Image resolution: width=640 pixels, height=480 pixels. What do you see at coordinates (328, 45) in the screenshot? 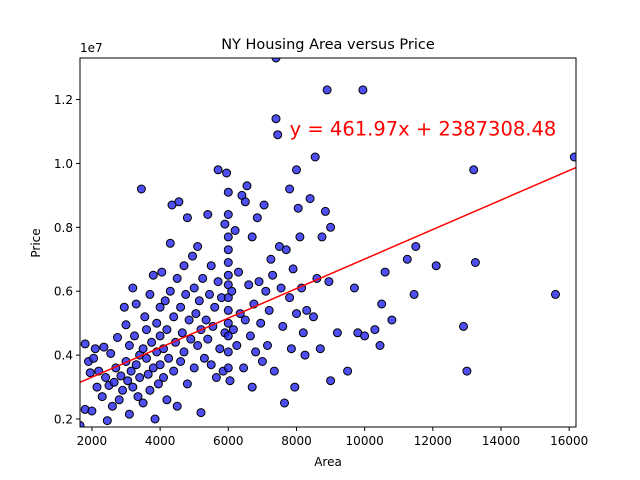
I see `chart-title: NY Housing Area versus Price` at bounding box center [328, 45].